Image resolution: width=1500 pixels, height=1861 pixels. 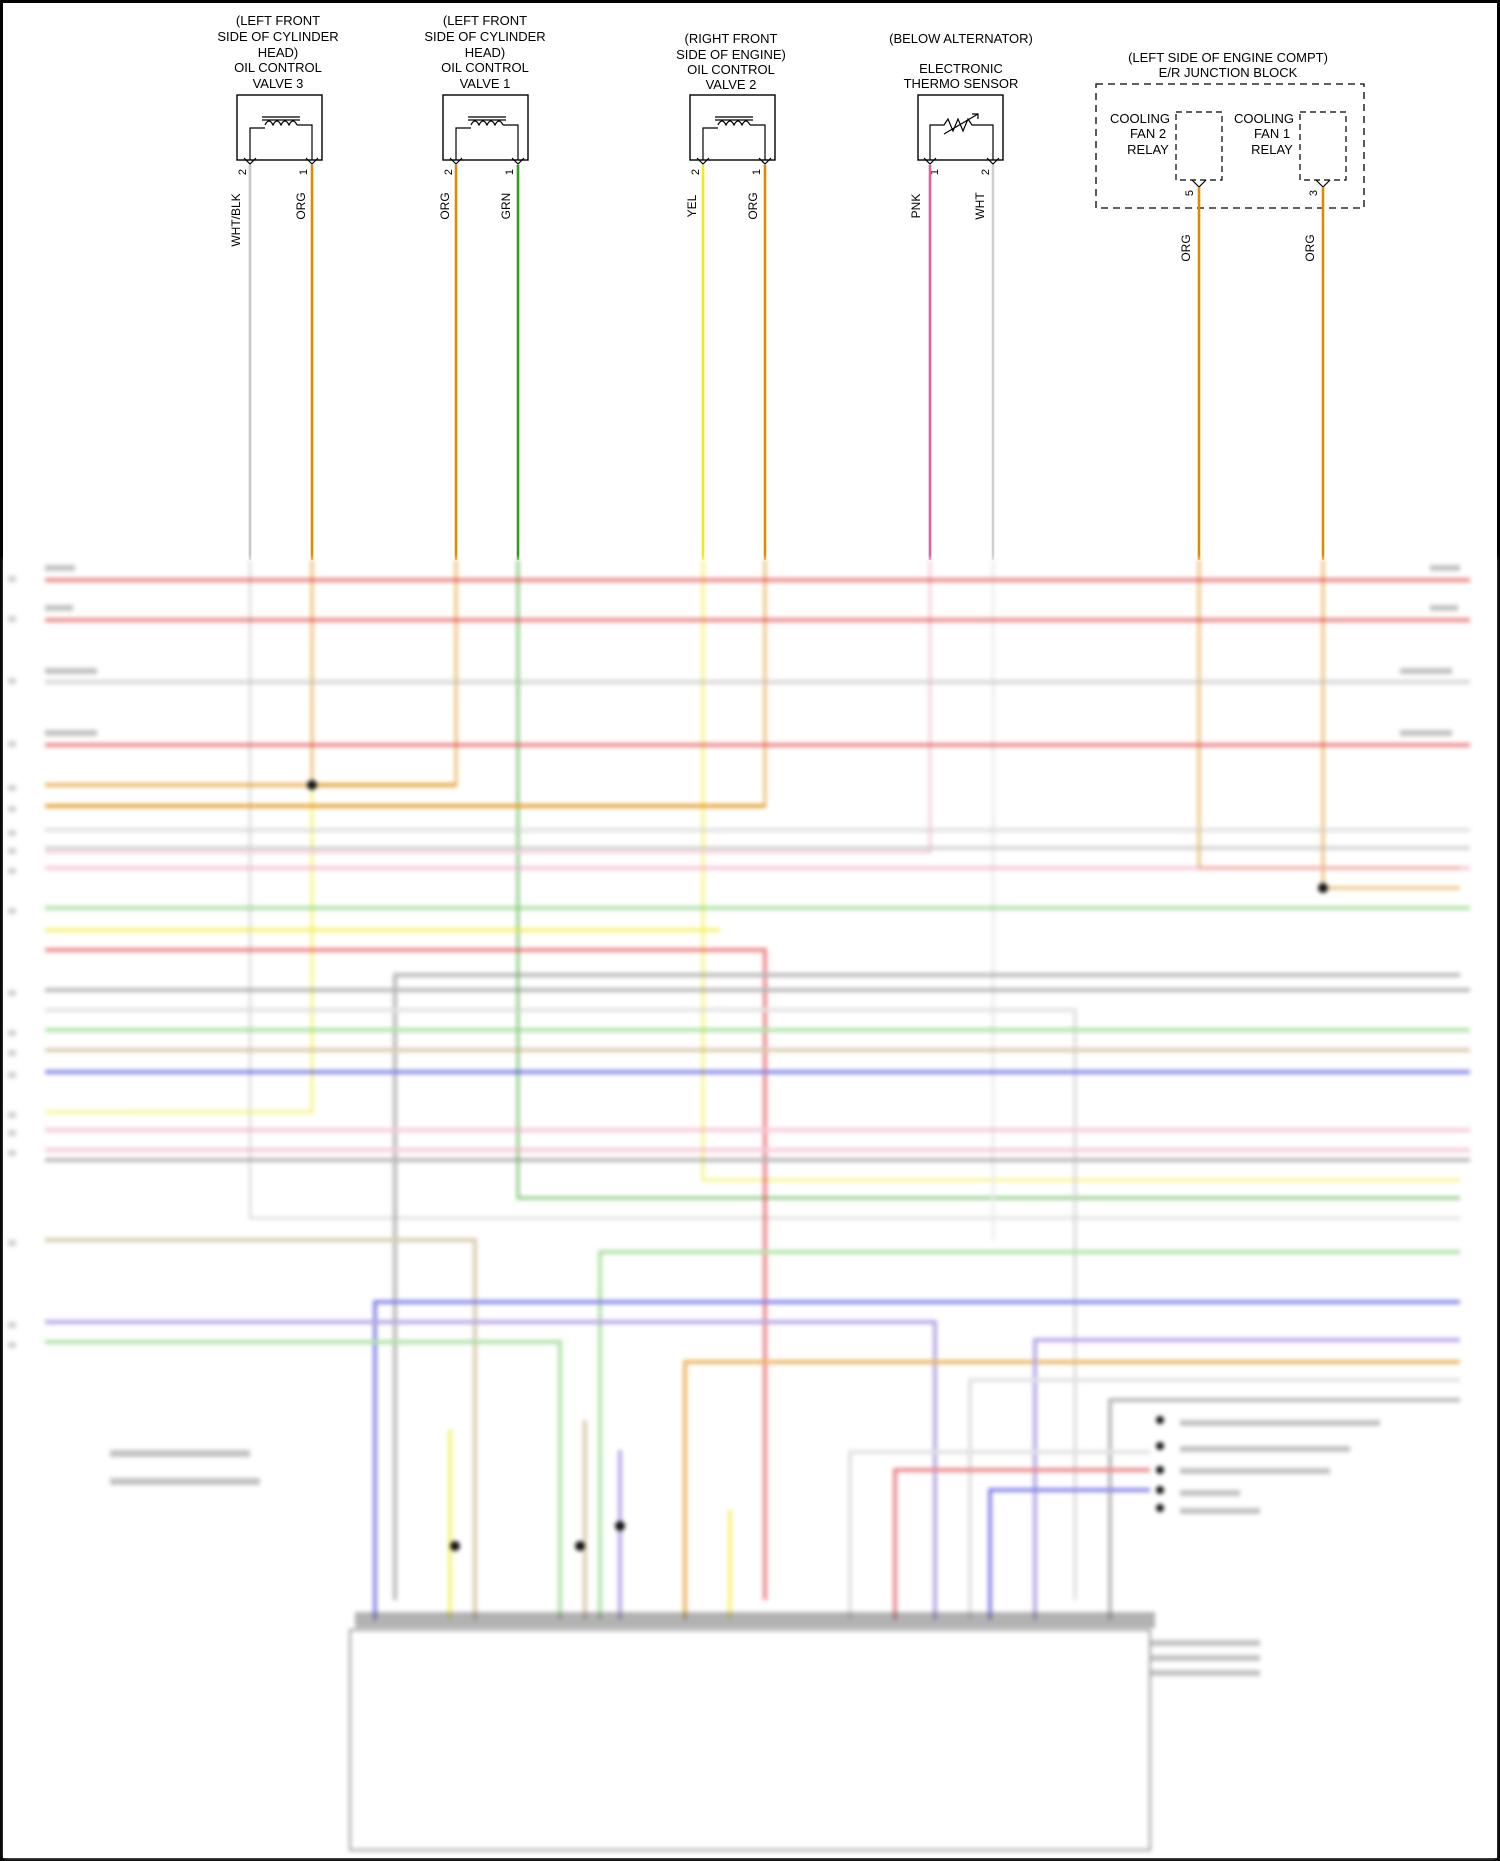 What do you see at coordinates (1148, 133) in the screenshot?
I see `relay-2-label-2: FAN 2` at bounding box center [1148, 133].